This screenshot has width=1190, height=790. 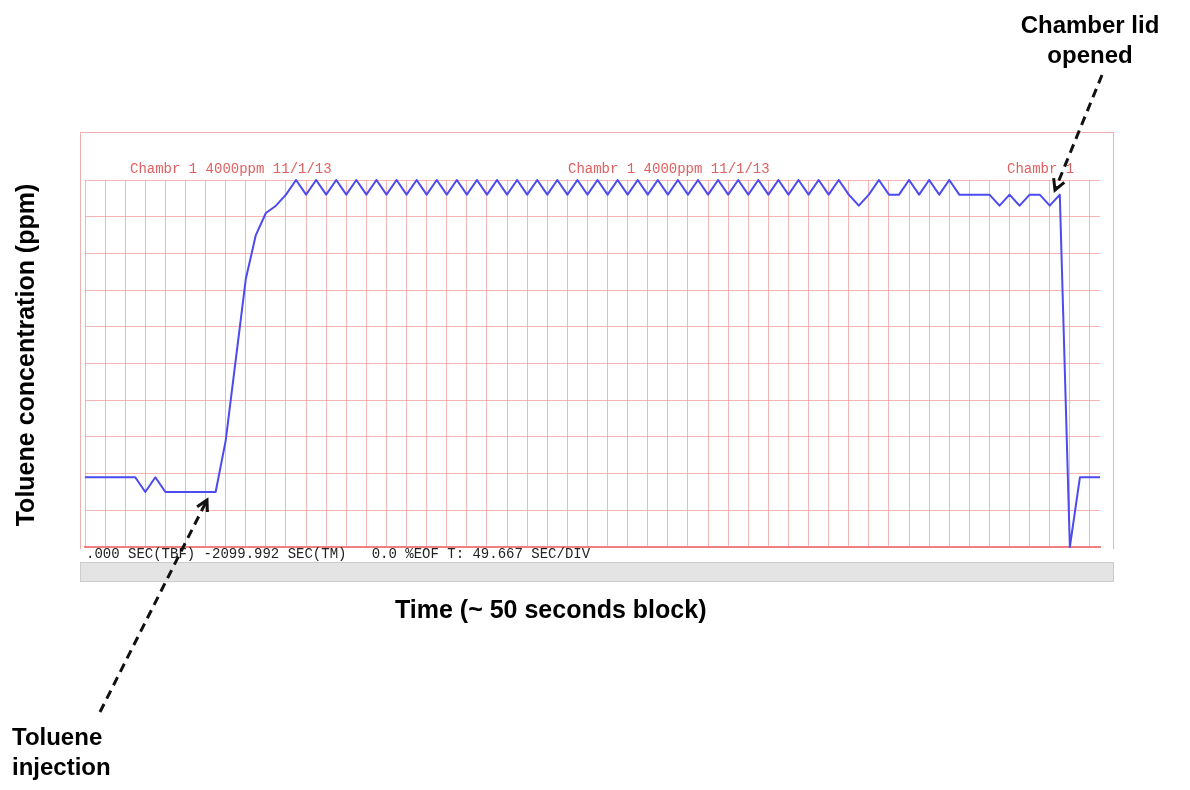 What do you see at coordinates (25, 355) in the screenshot?
I see `y-axis-title: Toluene concentration (ppm)` at bounding box center [25, 355].